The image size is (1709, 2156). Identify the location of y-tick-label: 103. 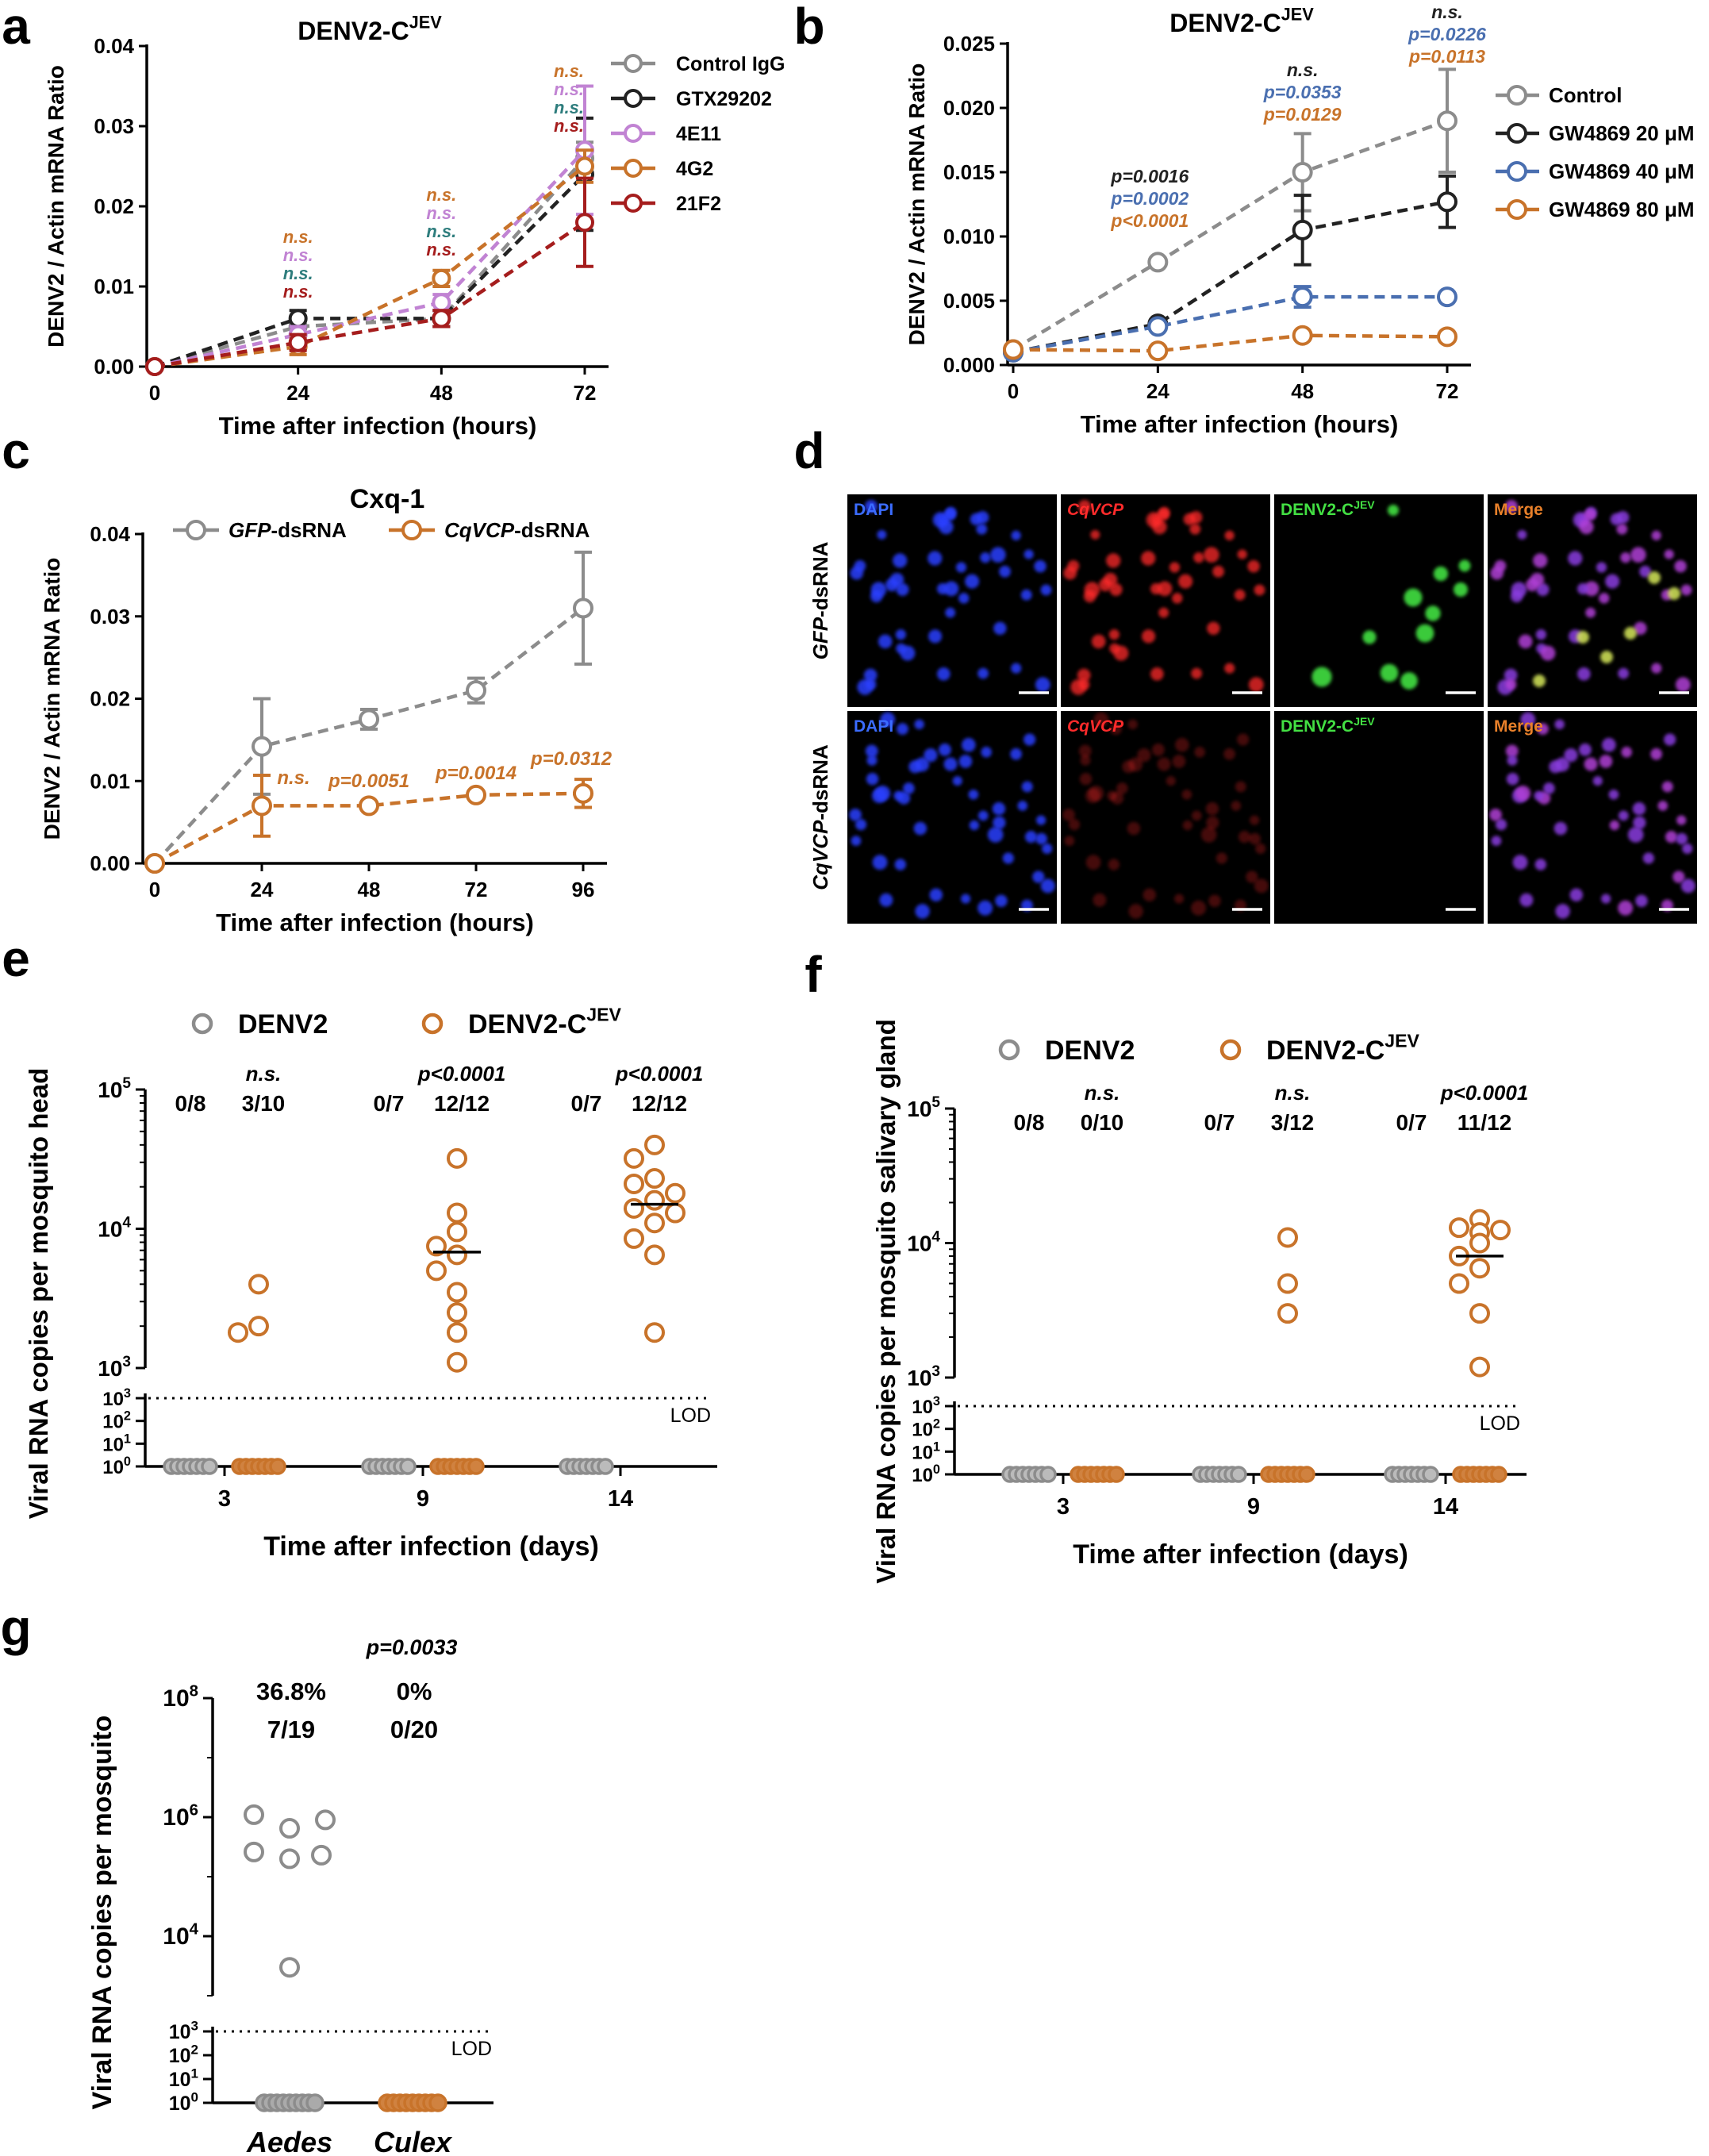
(114, 1367).